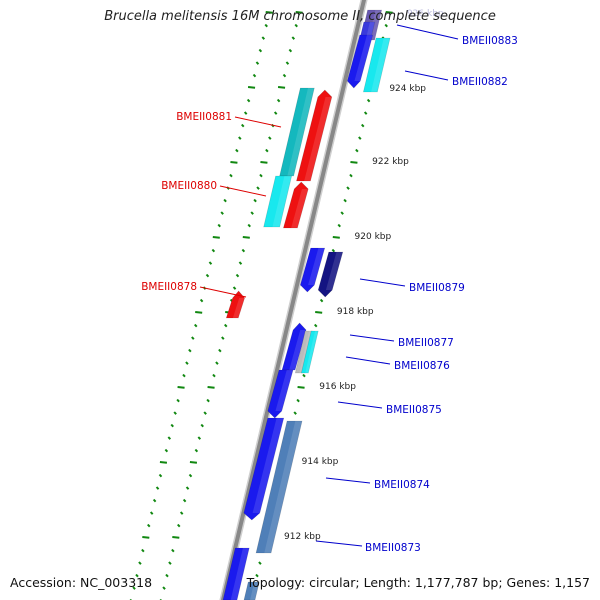 This screenshot has height=600, width=600. I want to click on leader-BMEII0873, so click(339, 543).